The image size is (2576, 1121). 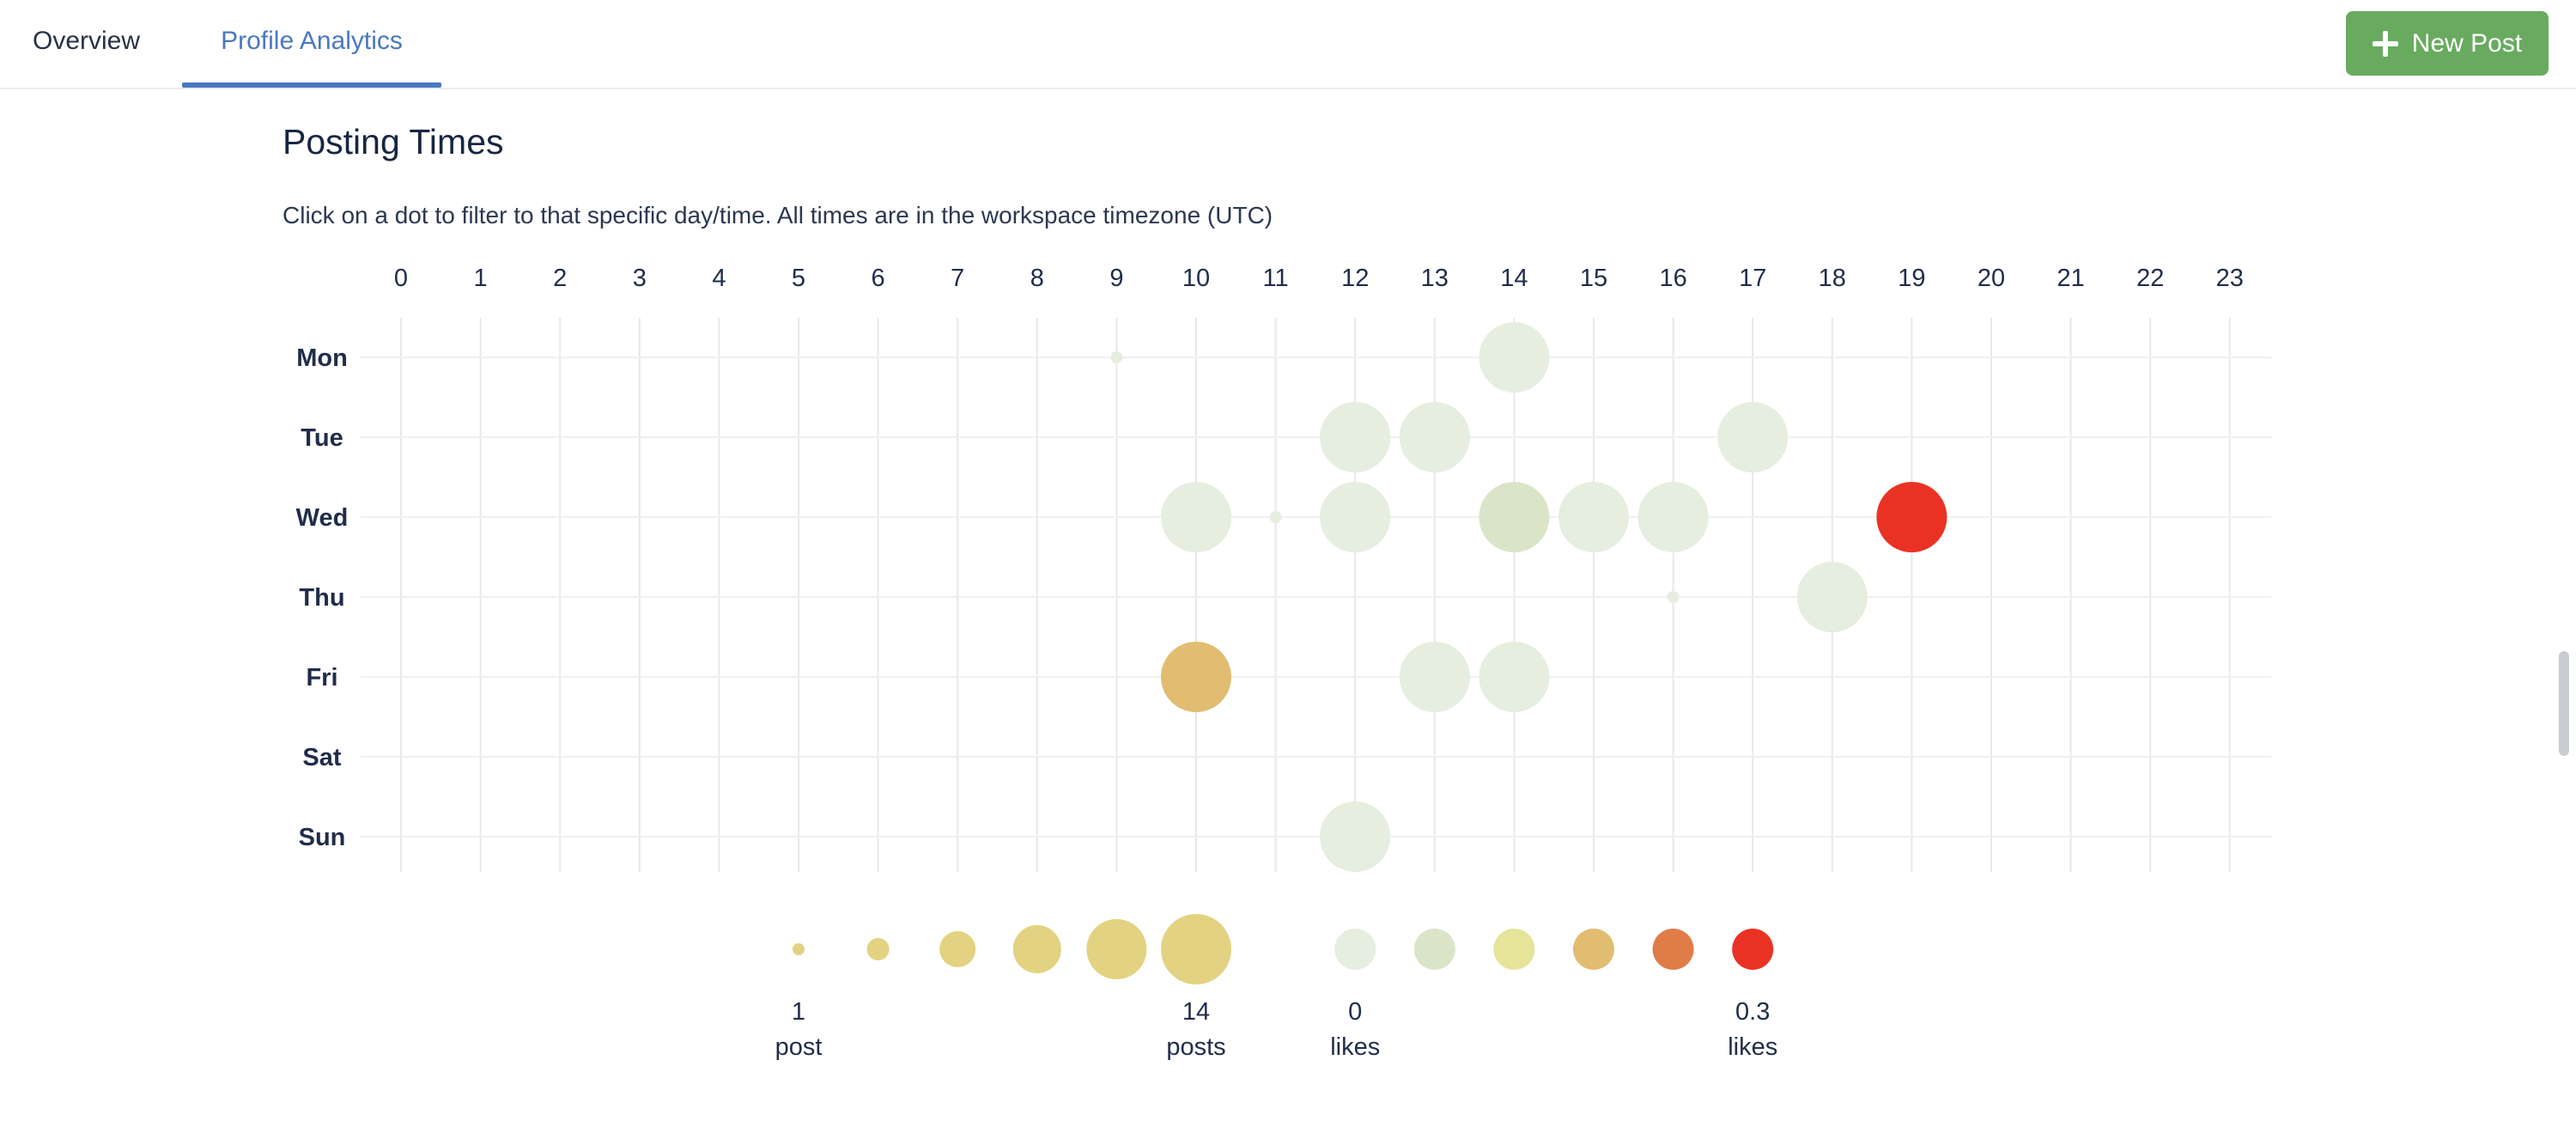 I want to click on x-tick-label: 15, so click(x=1594, y=278).